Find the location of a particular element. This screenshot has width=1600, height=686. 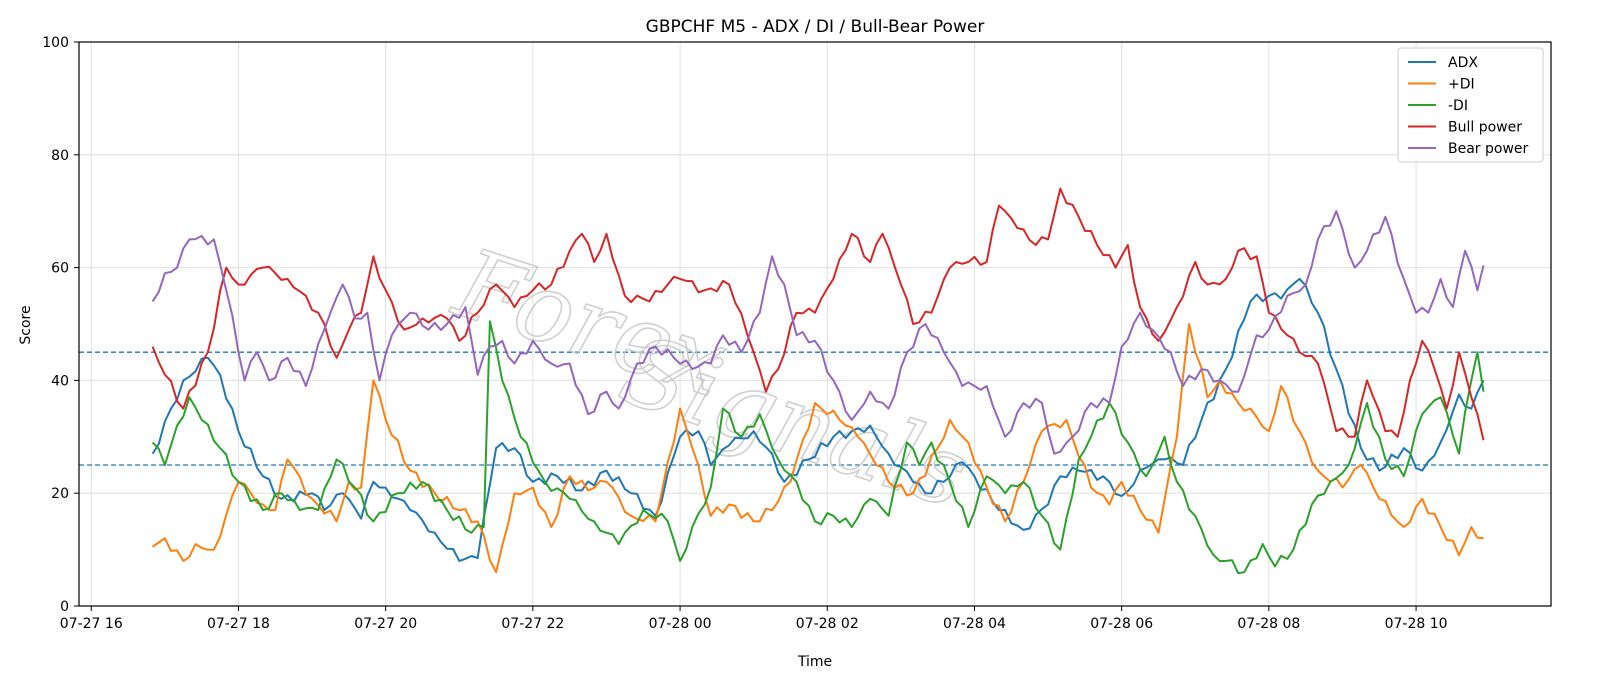

x-tick-label: 07-28 04 is located at coordinates (974, 624).